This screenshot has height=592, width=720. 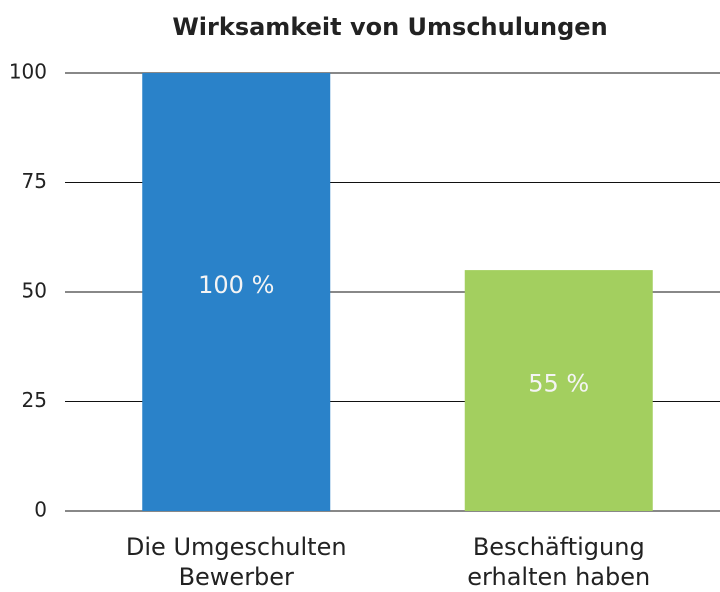 I want to click on bar, so click(x=558, y=390).